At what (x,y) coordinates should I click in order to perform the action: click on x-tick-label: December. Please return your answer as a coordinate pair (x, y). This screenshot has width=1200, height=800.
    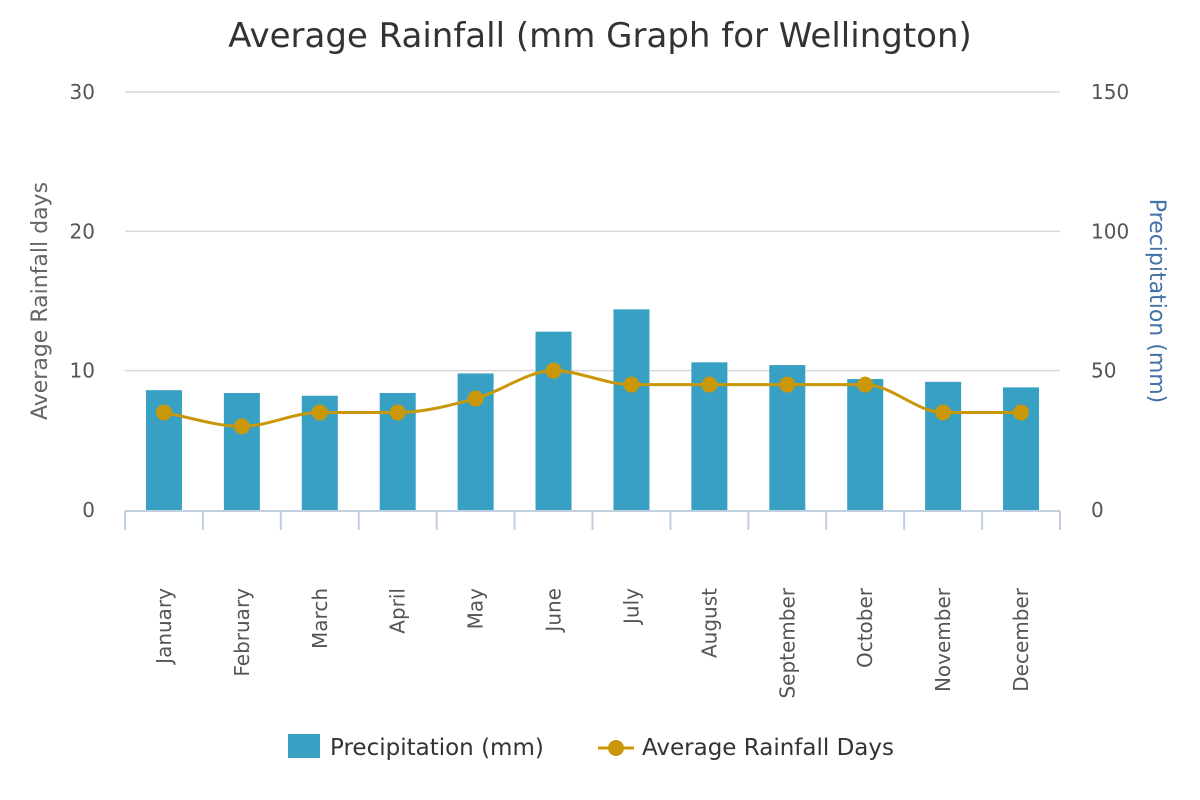
    Looking at the image, I should click on (1021, 639).